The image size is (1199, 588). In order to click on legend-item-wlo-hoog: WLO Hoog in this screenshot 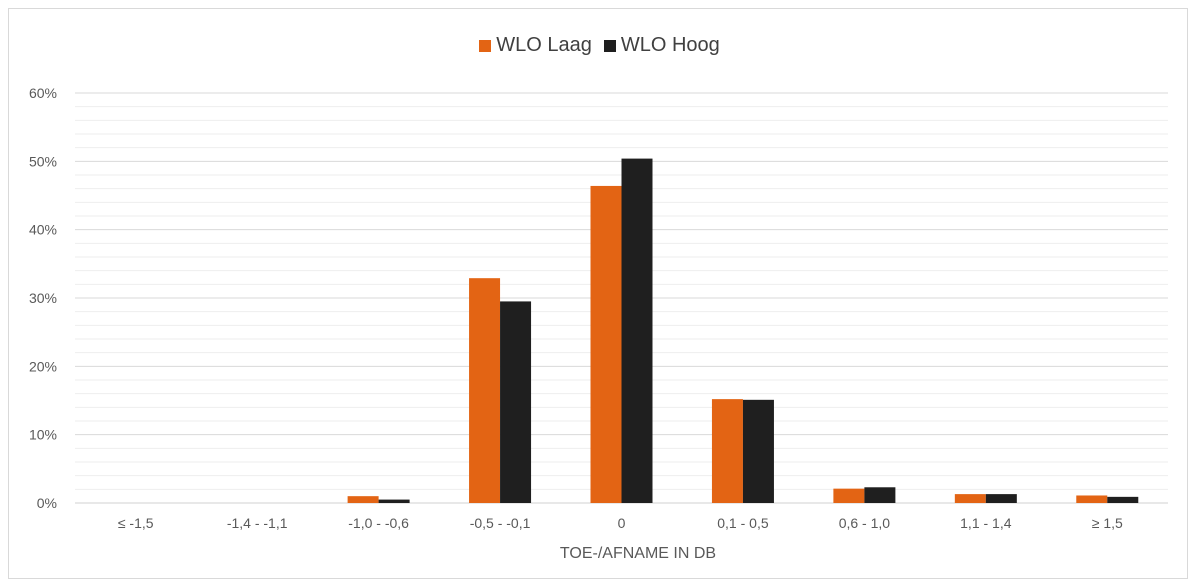, I will do `click(661, 45)`.